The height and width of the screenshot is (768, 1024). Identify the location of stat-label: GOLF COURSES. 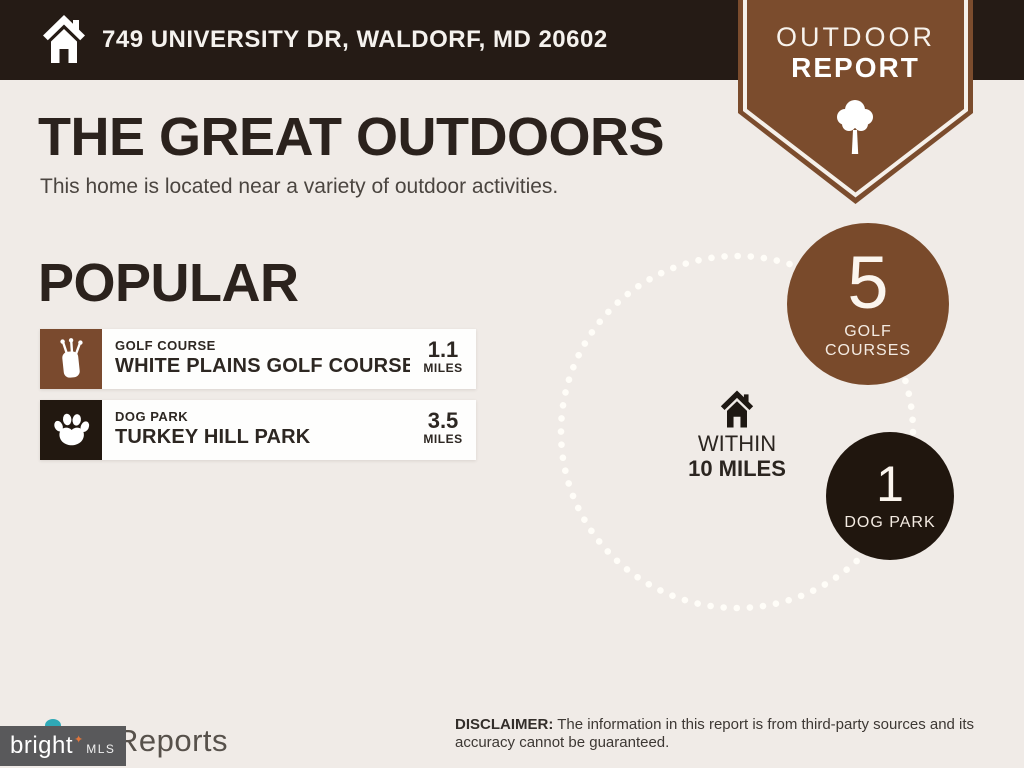
(868, 340).